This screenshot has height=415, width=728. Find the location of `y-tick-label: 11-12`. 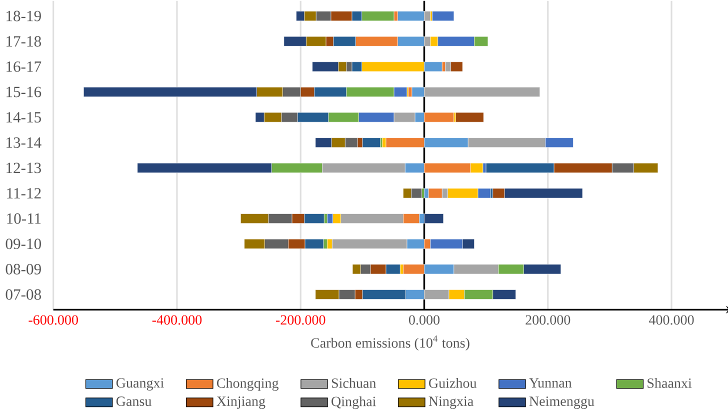

y-tick-label: 11-12 is located at coordinates (24, 193).